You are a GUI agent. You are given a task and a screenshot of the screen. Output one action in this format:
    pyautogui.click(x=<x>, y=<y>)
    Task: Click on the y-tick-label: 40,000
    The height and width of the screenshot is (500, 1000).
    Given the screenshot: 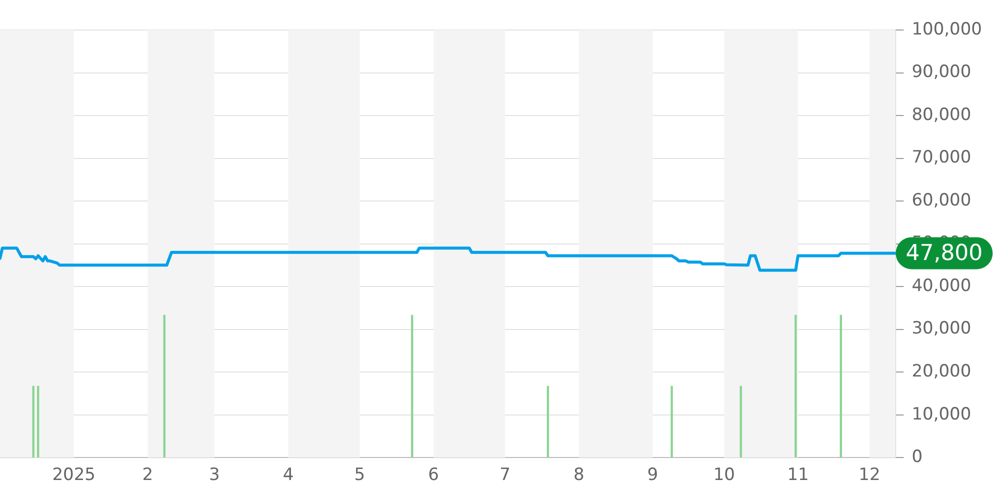 What is the action you would take?
    pyautogui.click(x=942, y=286)
    